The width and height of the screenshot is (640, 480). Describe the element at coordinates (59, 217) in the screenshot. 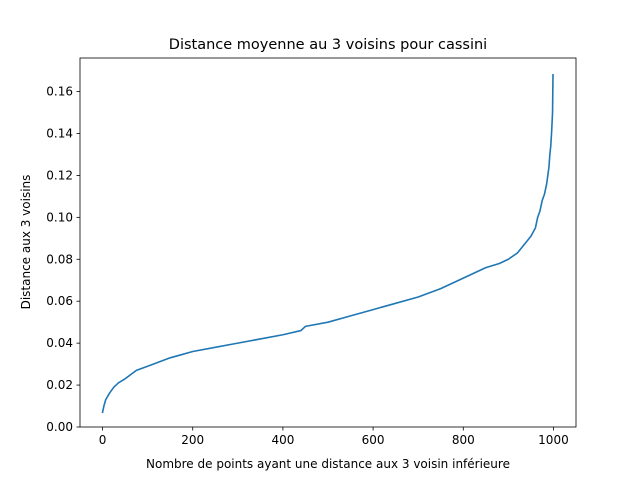

I see `y-tick-label: 0.10` at that location.